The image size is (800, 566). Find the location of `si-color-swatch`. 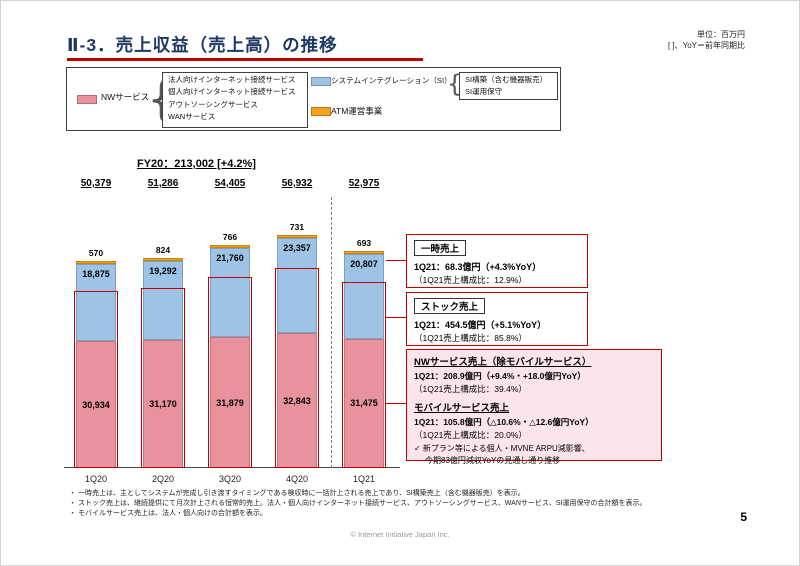

si-color-swatch is located at coordinates (321, 81).